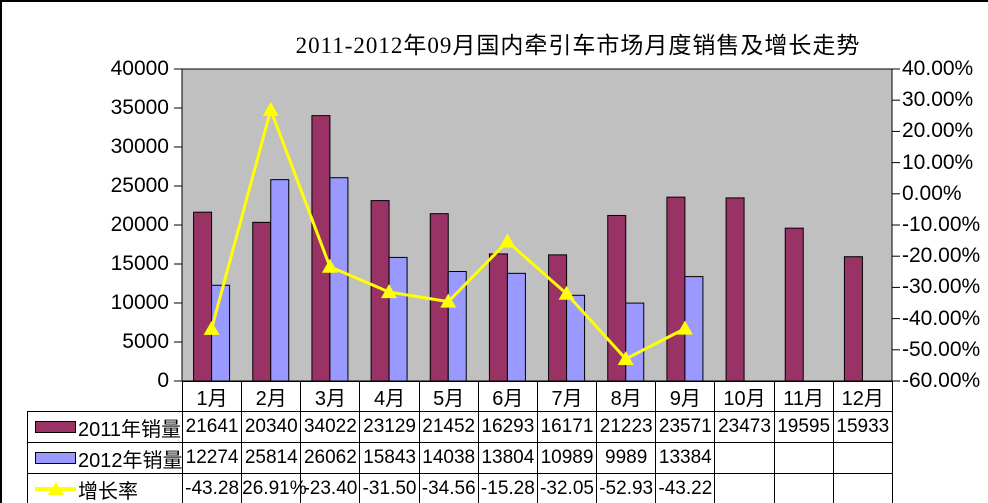  What do you see at coordinates (448, 458) in the screenshot?
I see `table-value-cell: 14038` at bounding box center [448, 458].